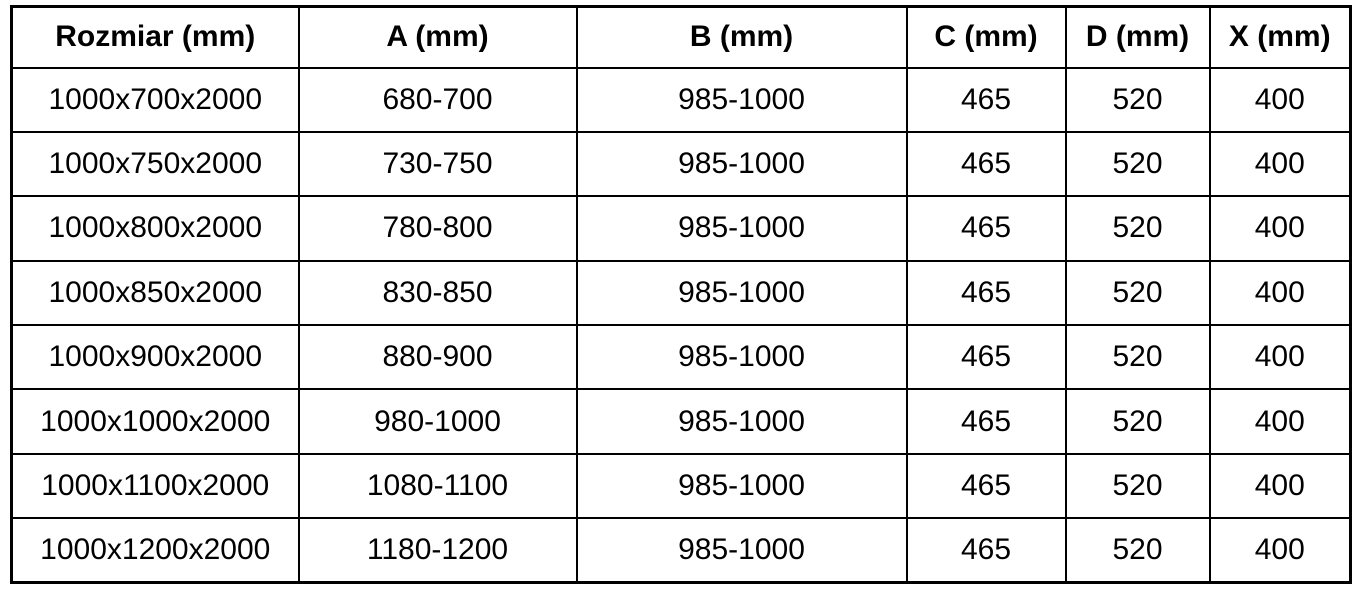  I want to click on table-row: 1000x700x2000 680-700 985-1000 465 520 400, so click(681, 99).